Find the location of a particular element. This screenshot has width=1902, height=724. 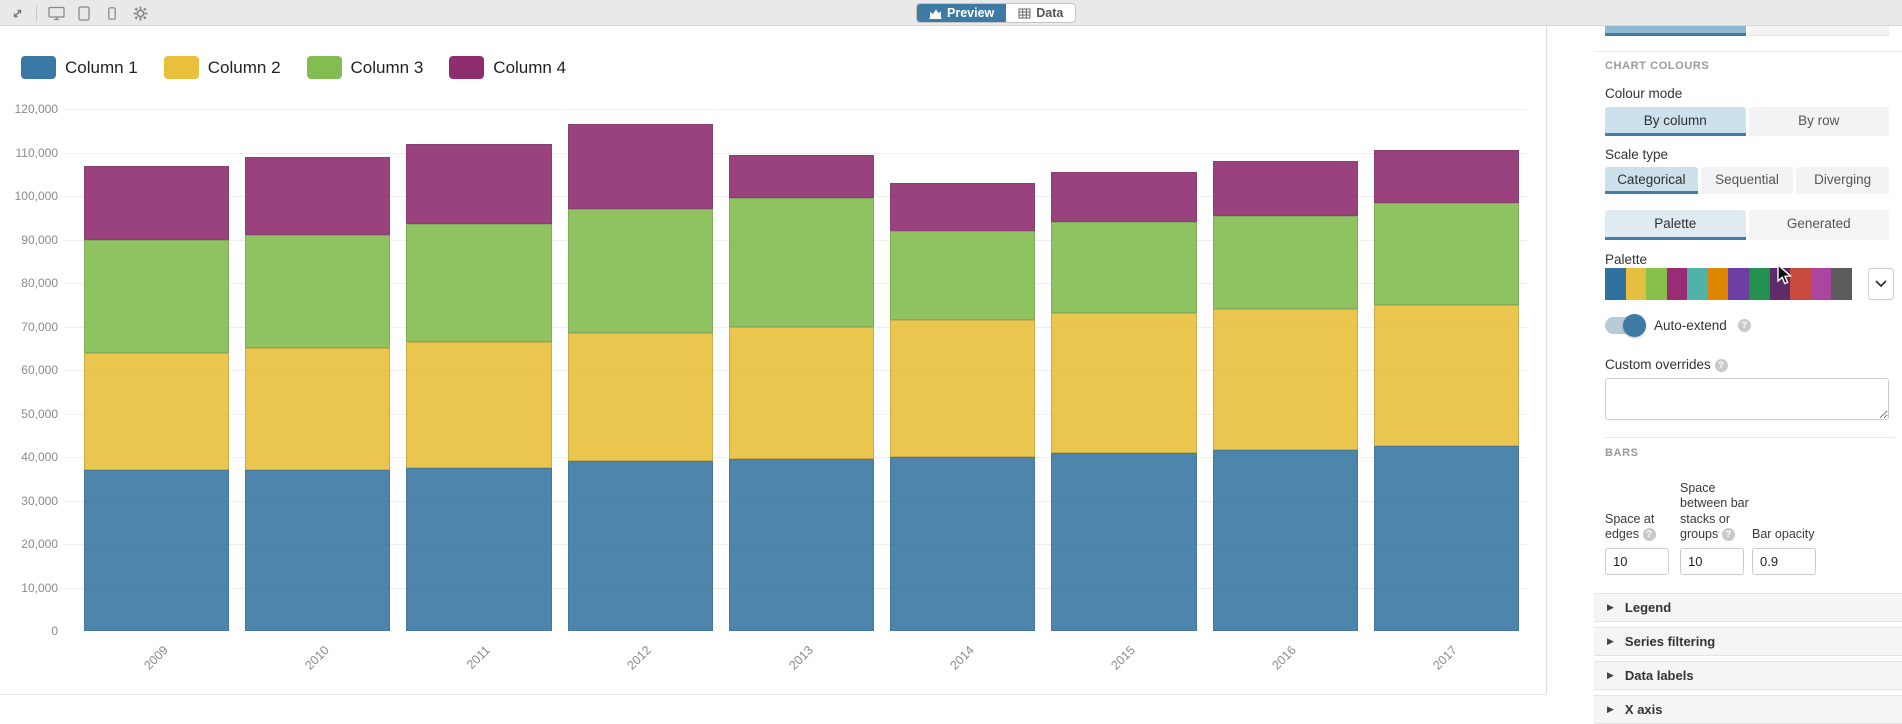

legend-item: Column 2 is located at coordinates (222, 67).